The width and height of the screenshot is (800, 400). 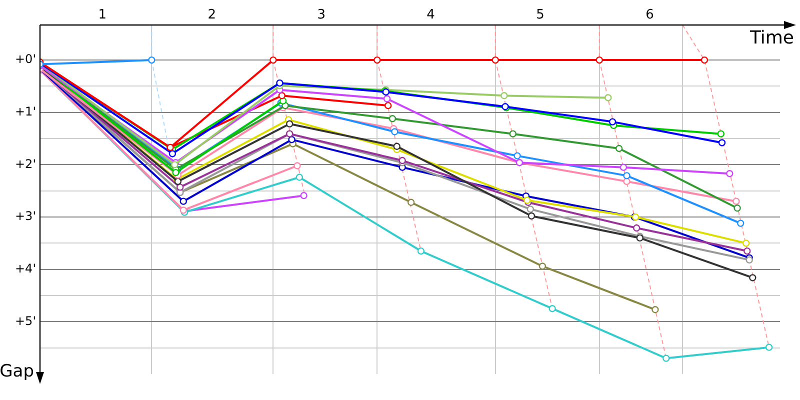 What do you see at coordinates (771, 38) in the screenshot?
I see `x-axis-title: Time` at bounding box center [771, 38].